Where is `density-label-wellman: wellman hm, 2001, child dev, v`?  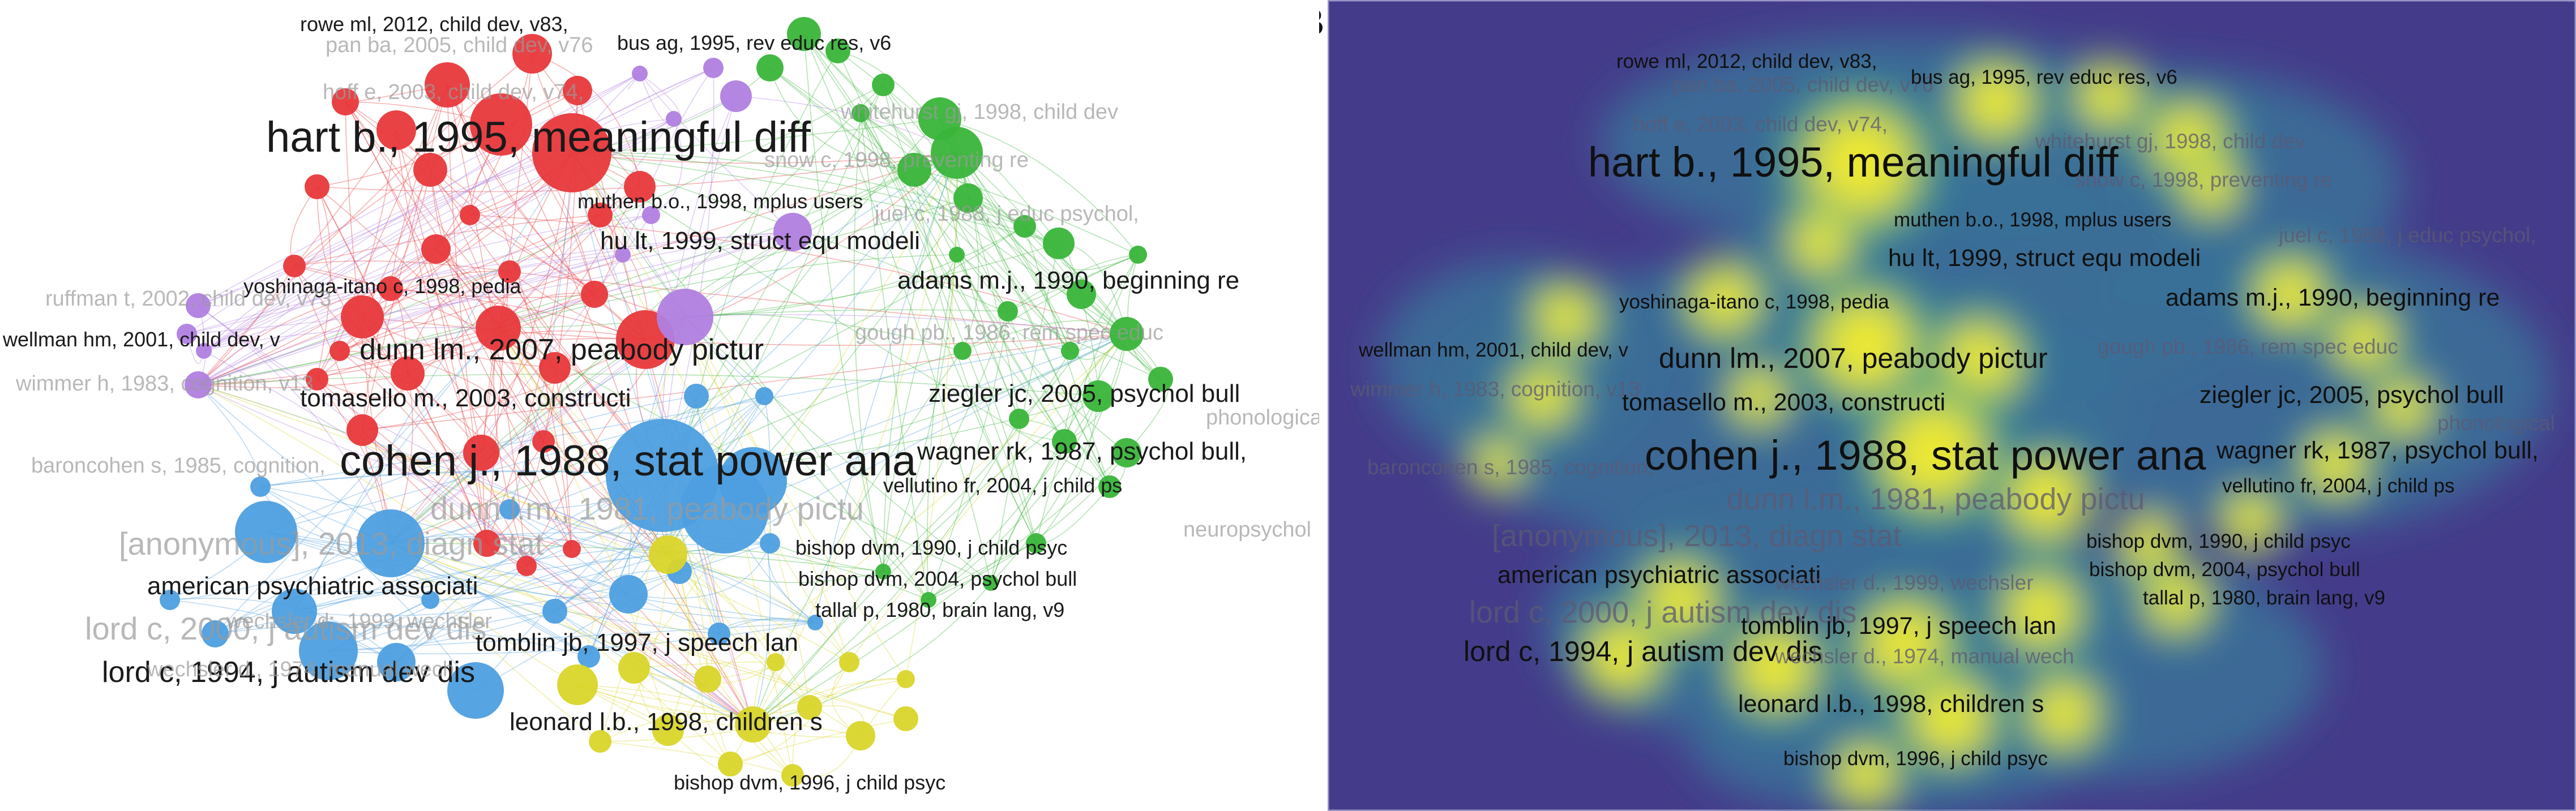 density-label-wellman: wellman hm, 2001, child dev, v is located at coordinates (1493, 350).